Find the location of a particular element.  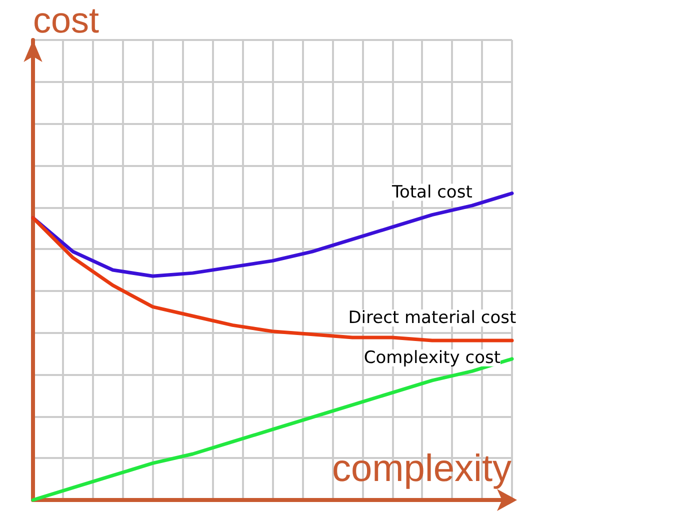

series-label: Direct material cost is located at coordinates (432, 318).